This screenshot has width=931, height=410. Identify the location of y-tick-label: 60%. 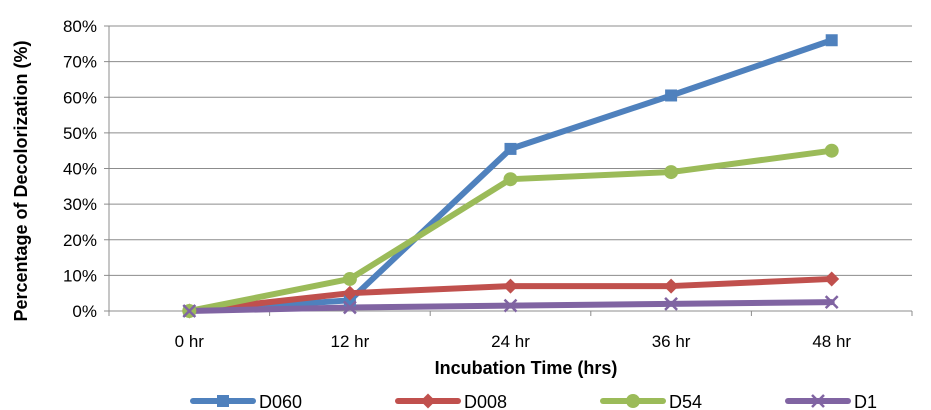
(80, 97).